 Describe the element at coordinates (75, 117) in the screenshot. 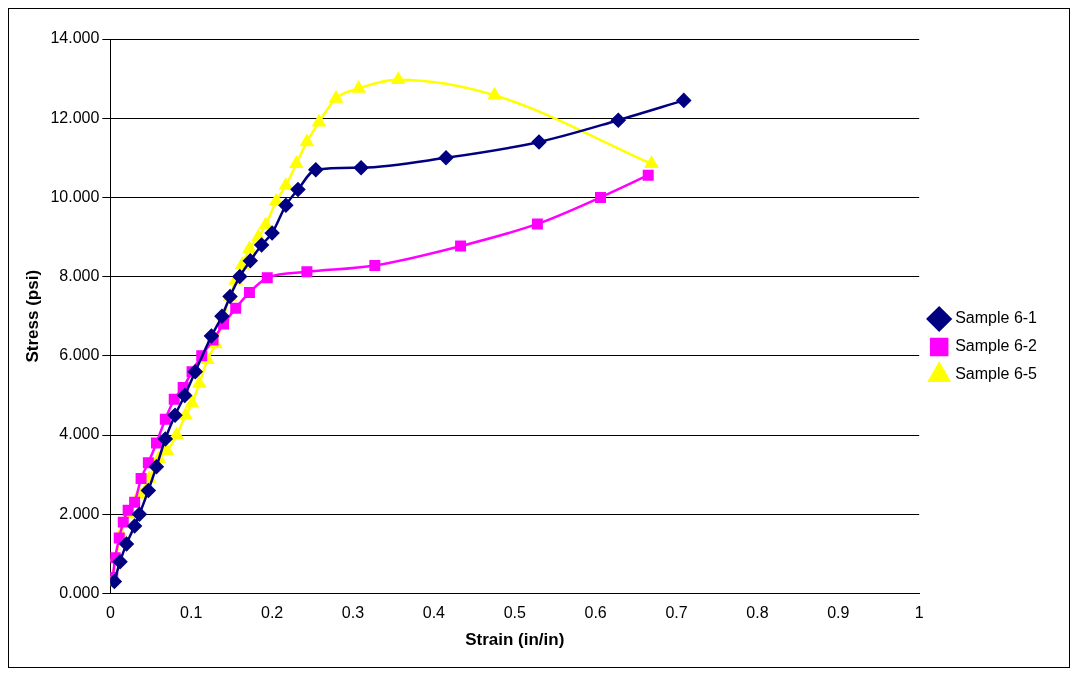

I see `y-tick-label: 12.000` at that location.